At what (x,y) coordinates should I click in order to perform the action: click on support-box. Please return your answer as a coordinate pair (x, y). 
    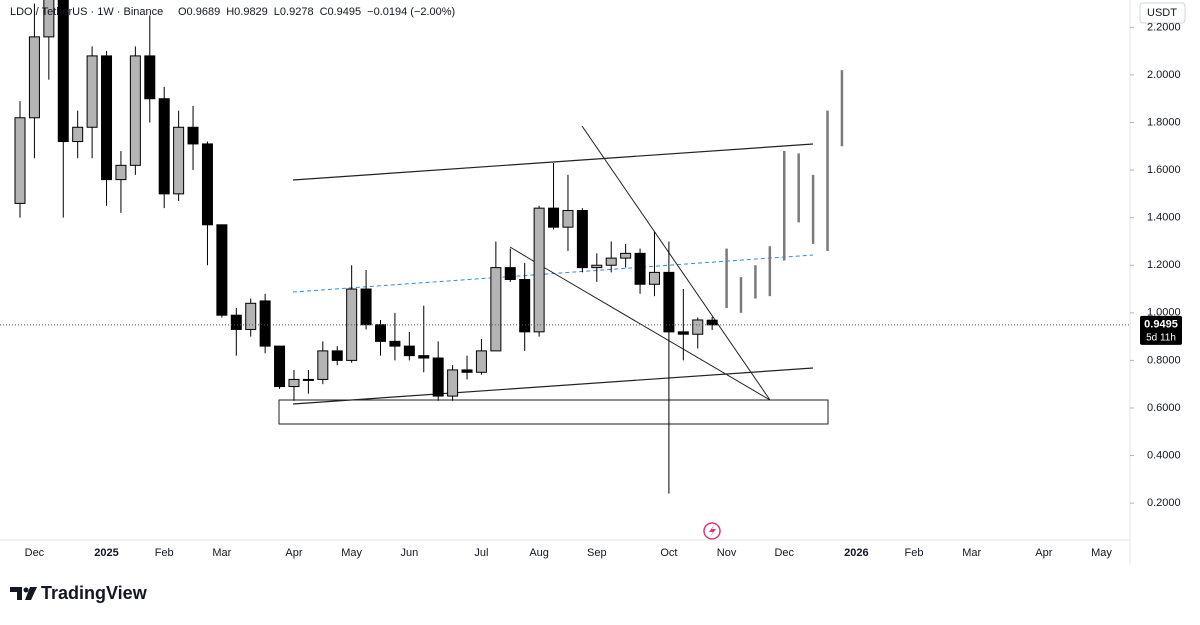
    Looking at the image, I should click on (553, 412).